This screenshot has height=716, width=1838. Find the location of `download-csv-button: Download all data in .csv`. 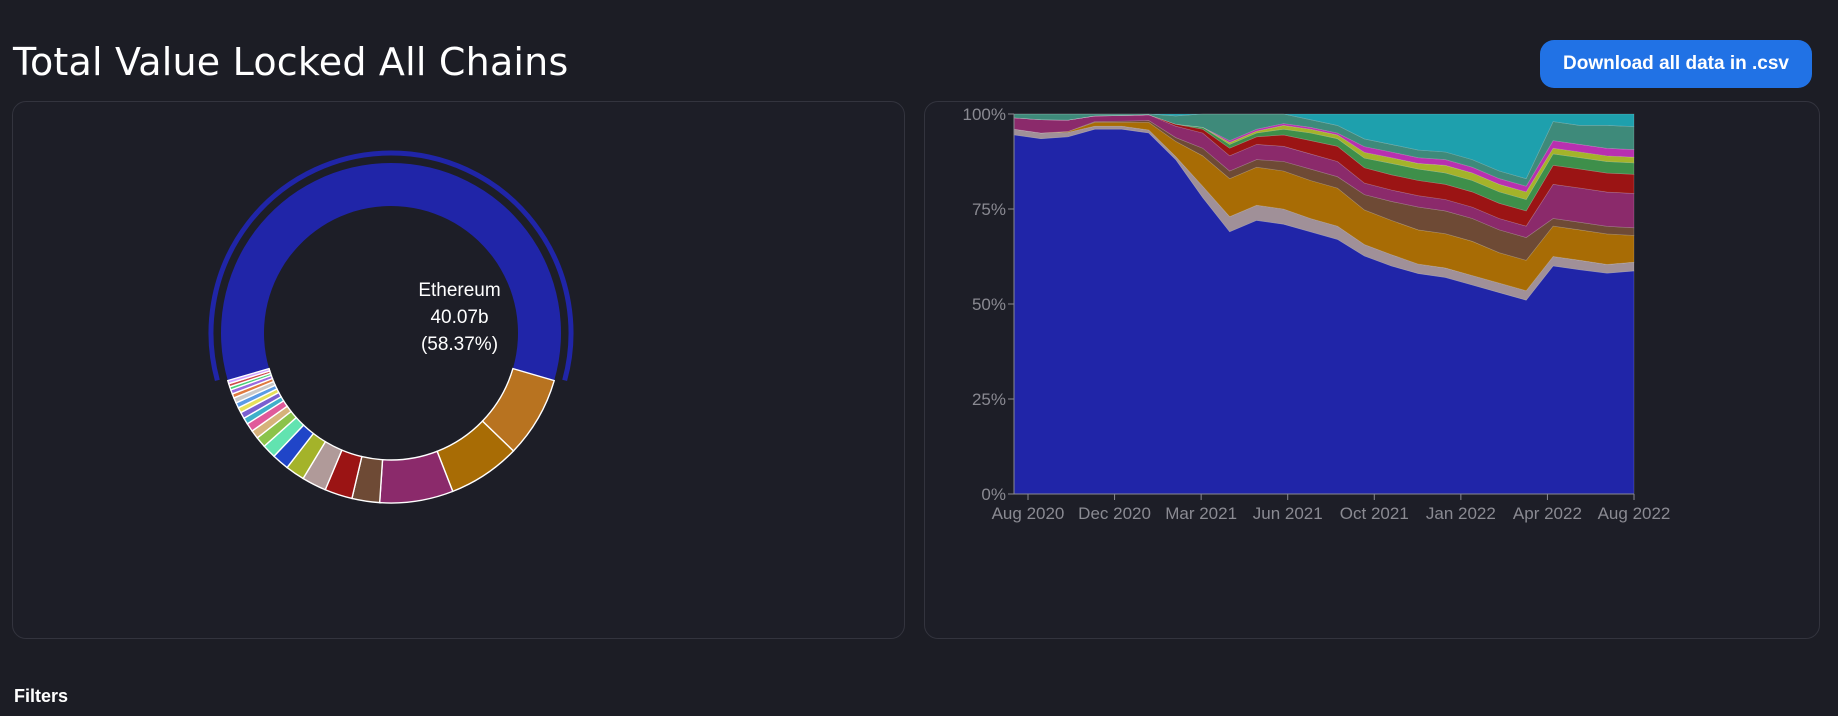

download-csv-button: Download all data in .csv is located at coordinates (1676, 64).